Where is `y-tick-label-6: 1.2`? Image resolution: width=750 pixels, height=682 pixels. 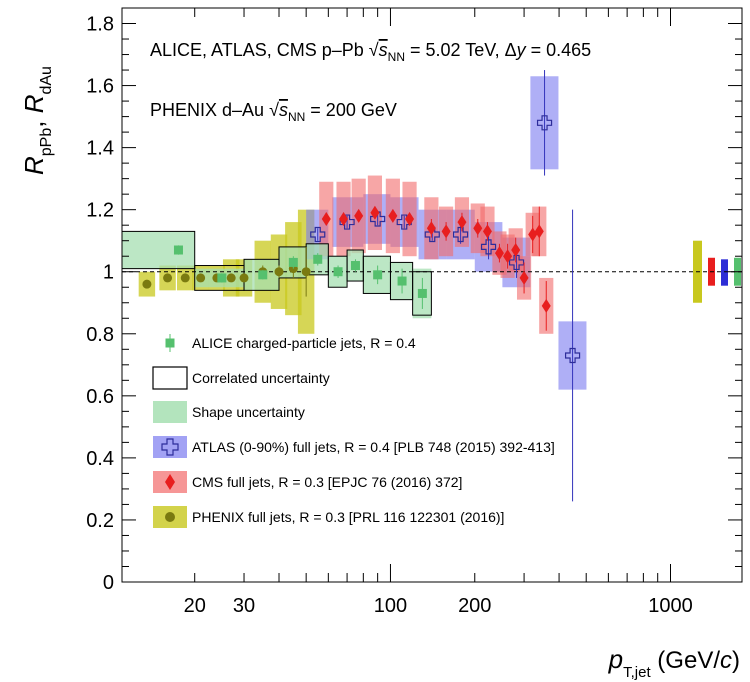 y-tick-label-6: 1.2 is located at coordinates (100, 211).